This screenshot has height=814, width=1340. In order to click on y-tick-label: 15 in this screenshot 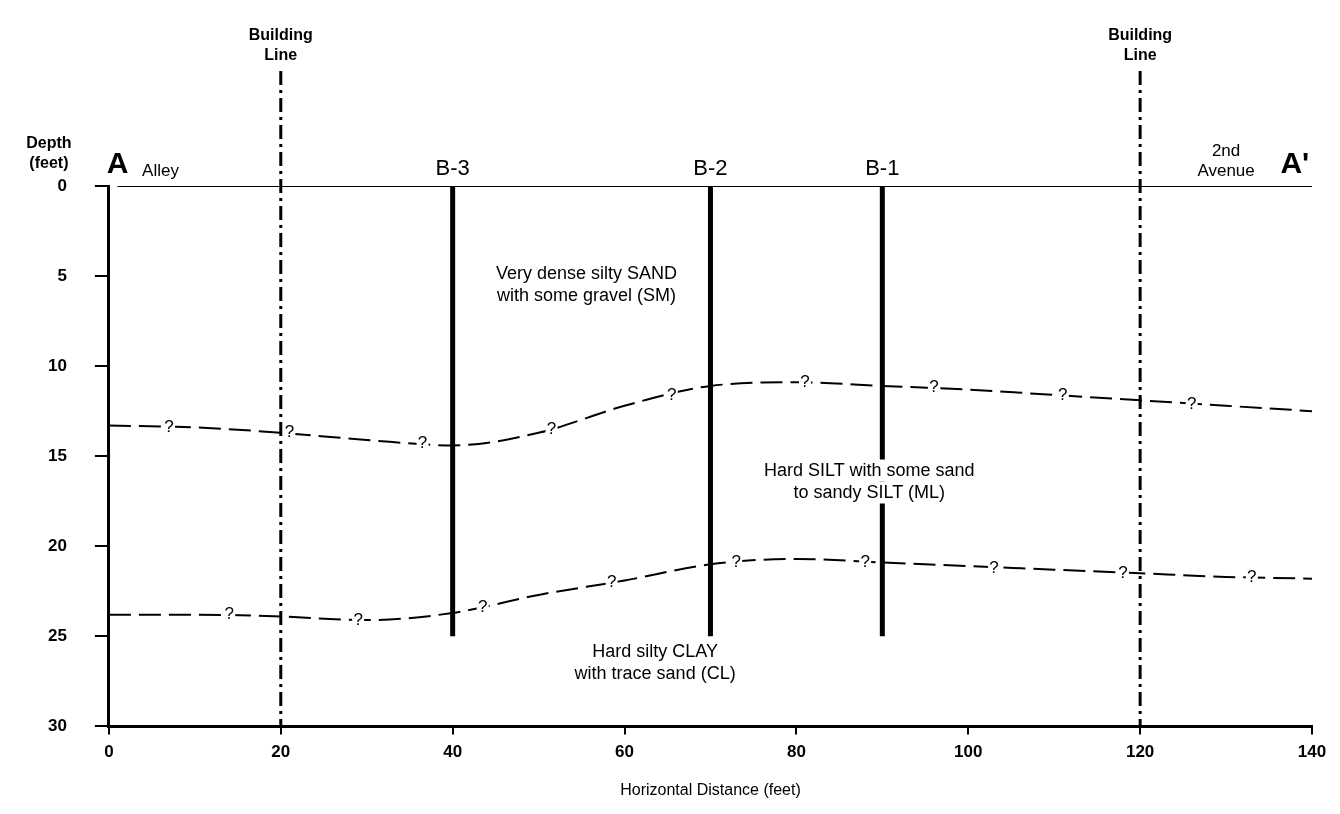, I will do `click(57, 455)`.